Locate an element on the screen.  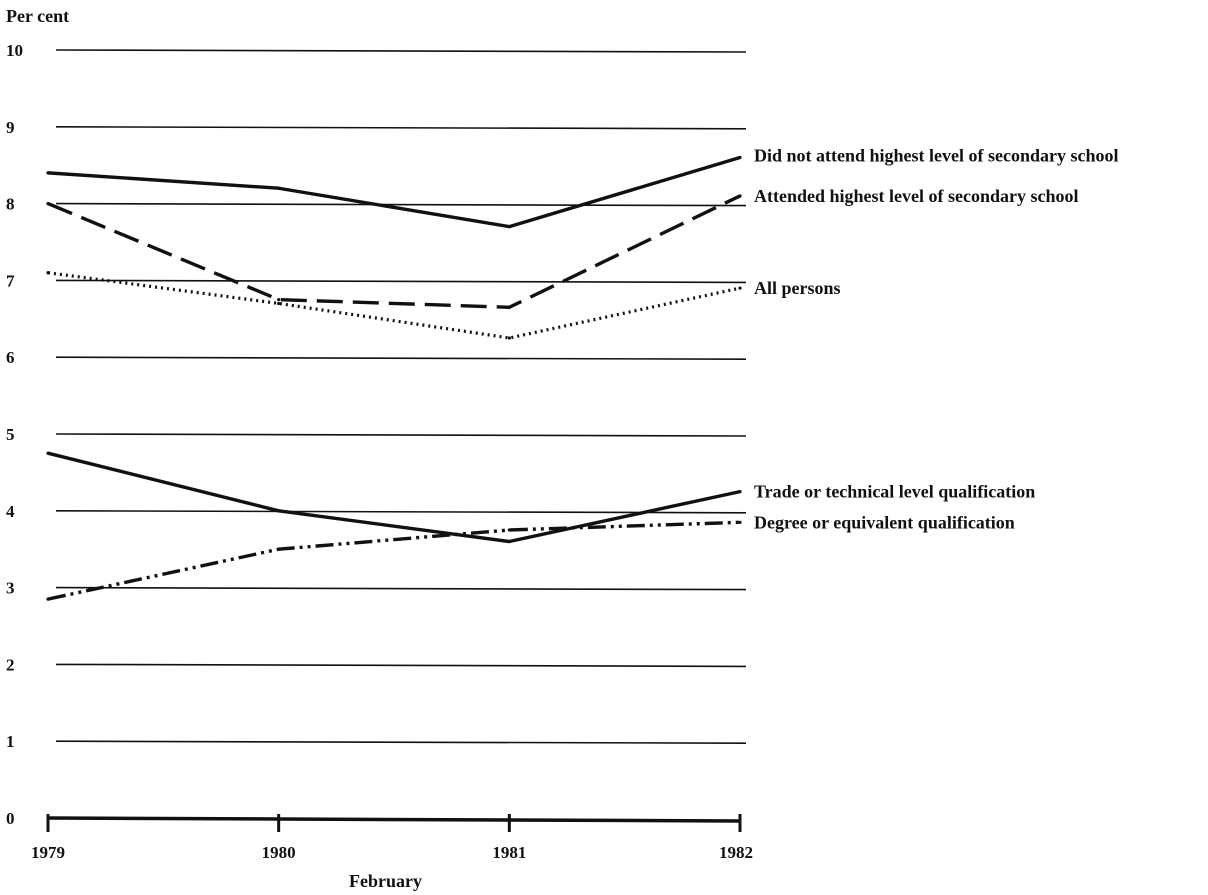
y-tick-label: 9 is located at coordinates (10, 127).